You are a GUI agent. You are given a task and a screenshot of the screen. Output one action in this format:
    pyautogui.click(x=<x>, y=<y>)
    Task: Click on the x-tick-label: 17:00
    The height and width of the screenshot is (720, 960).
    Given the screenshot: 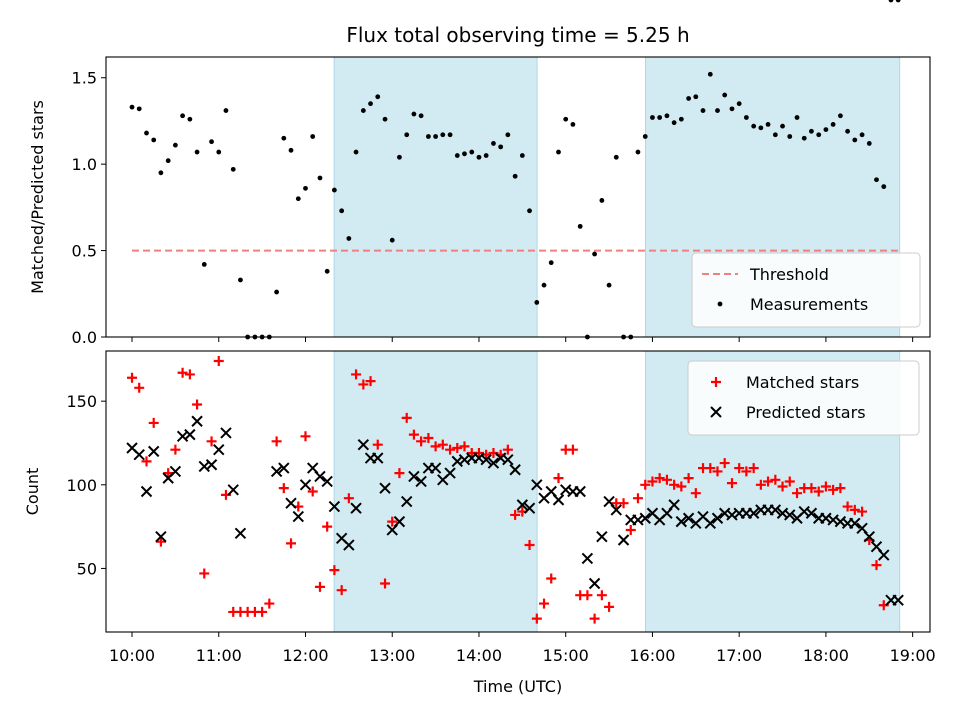 What is the action you would take?
    pyautogui.click(x=739, y=655)
    